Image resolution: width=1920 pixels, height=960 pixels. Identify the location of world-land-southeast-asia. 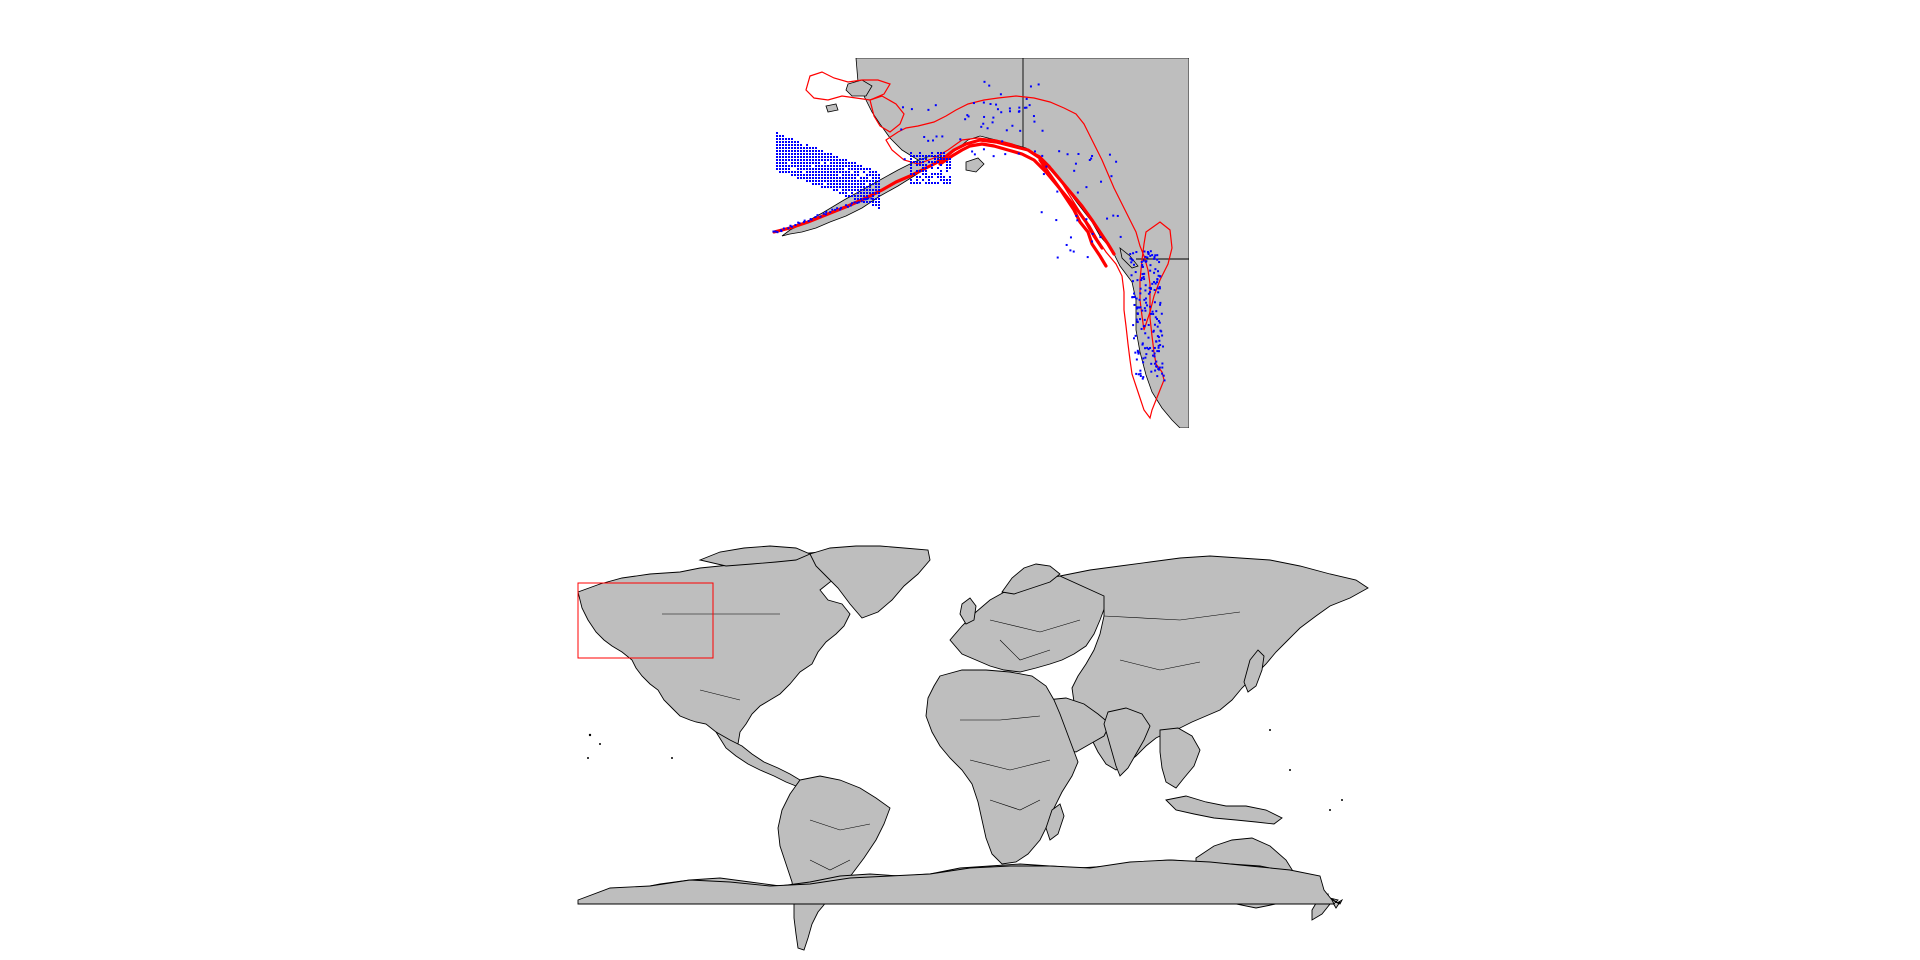
(1180, 758).